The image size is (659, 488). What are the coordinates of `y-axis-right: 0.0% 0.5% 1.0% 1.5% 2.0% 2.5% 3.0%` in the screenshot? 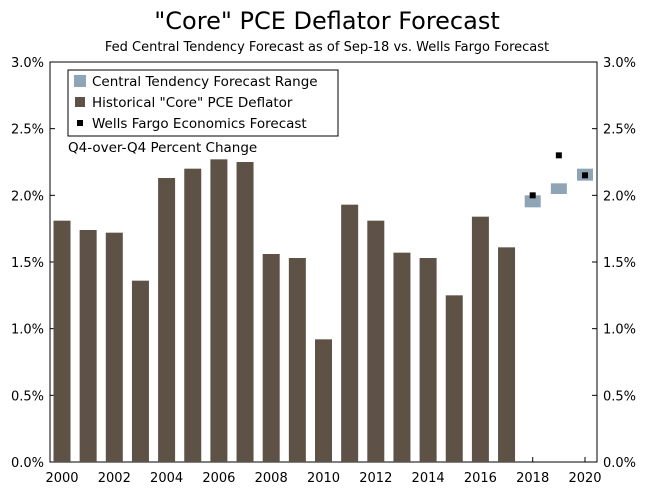 It's located at (614, 263).